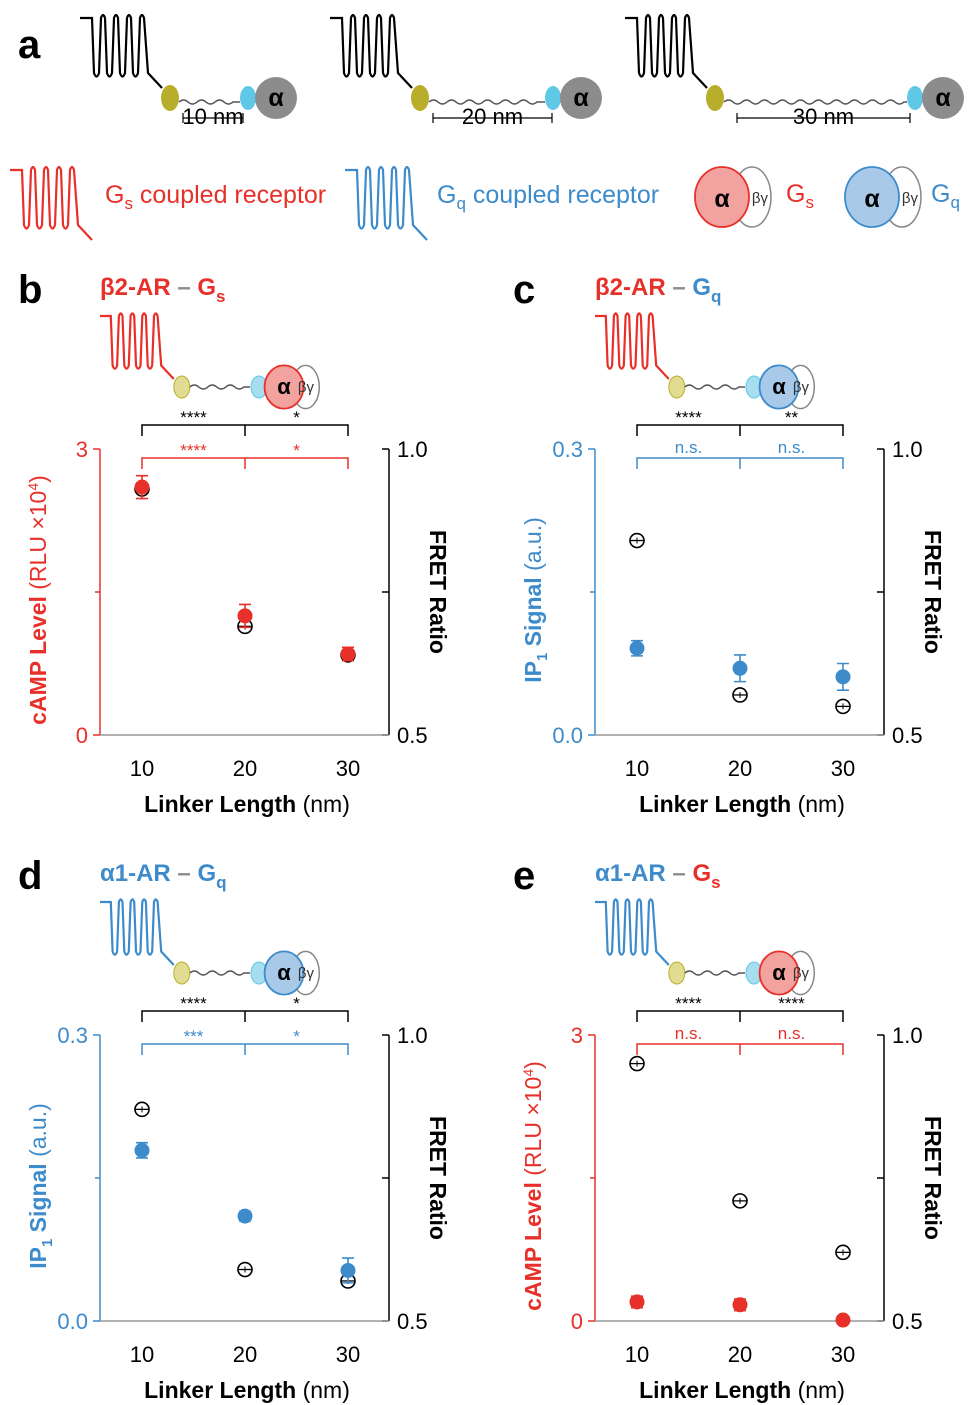  I want to click on y-tick-label-right: 1.0, so click(907, 449).